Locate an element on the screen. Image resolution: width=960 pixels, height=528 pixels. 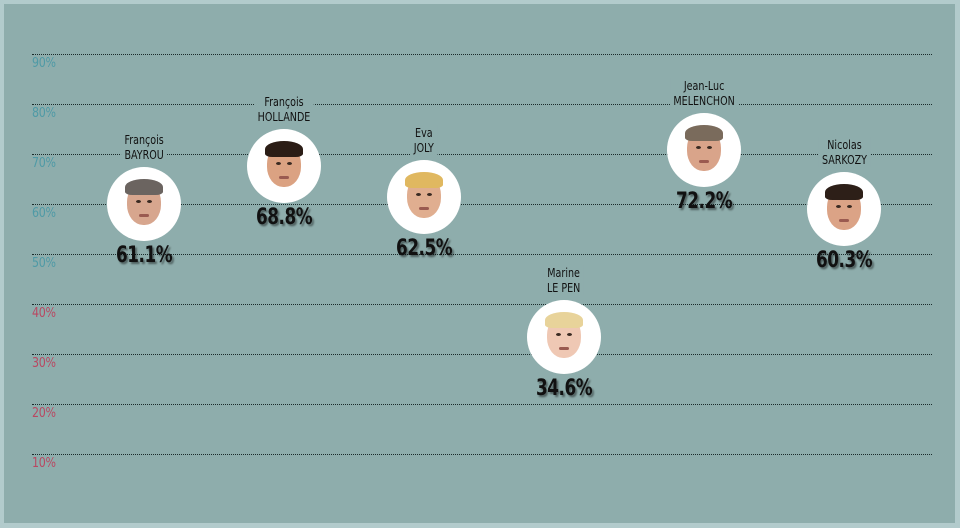
candidate-first-name: Nicolas is located at coordinates (844, 144).